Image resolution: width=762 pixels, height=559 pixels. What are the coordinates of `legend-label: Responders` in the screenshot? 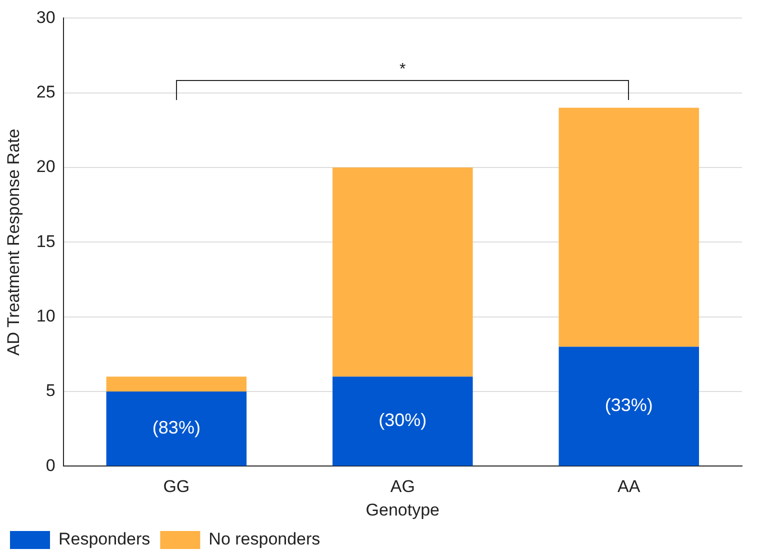 It's located at (104, 539).